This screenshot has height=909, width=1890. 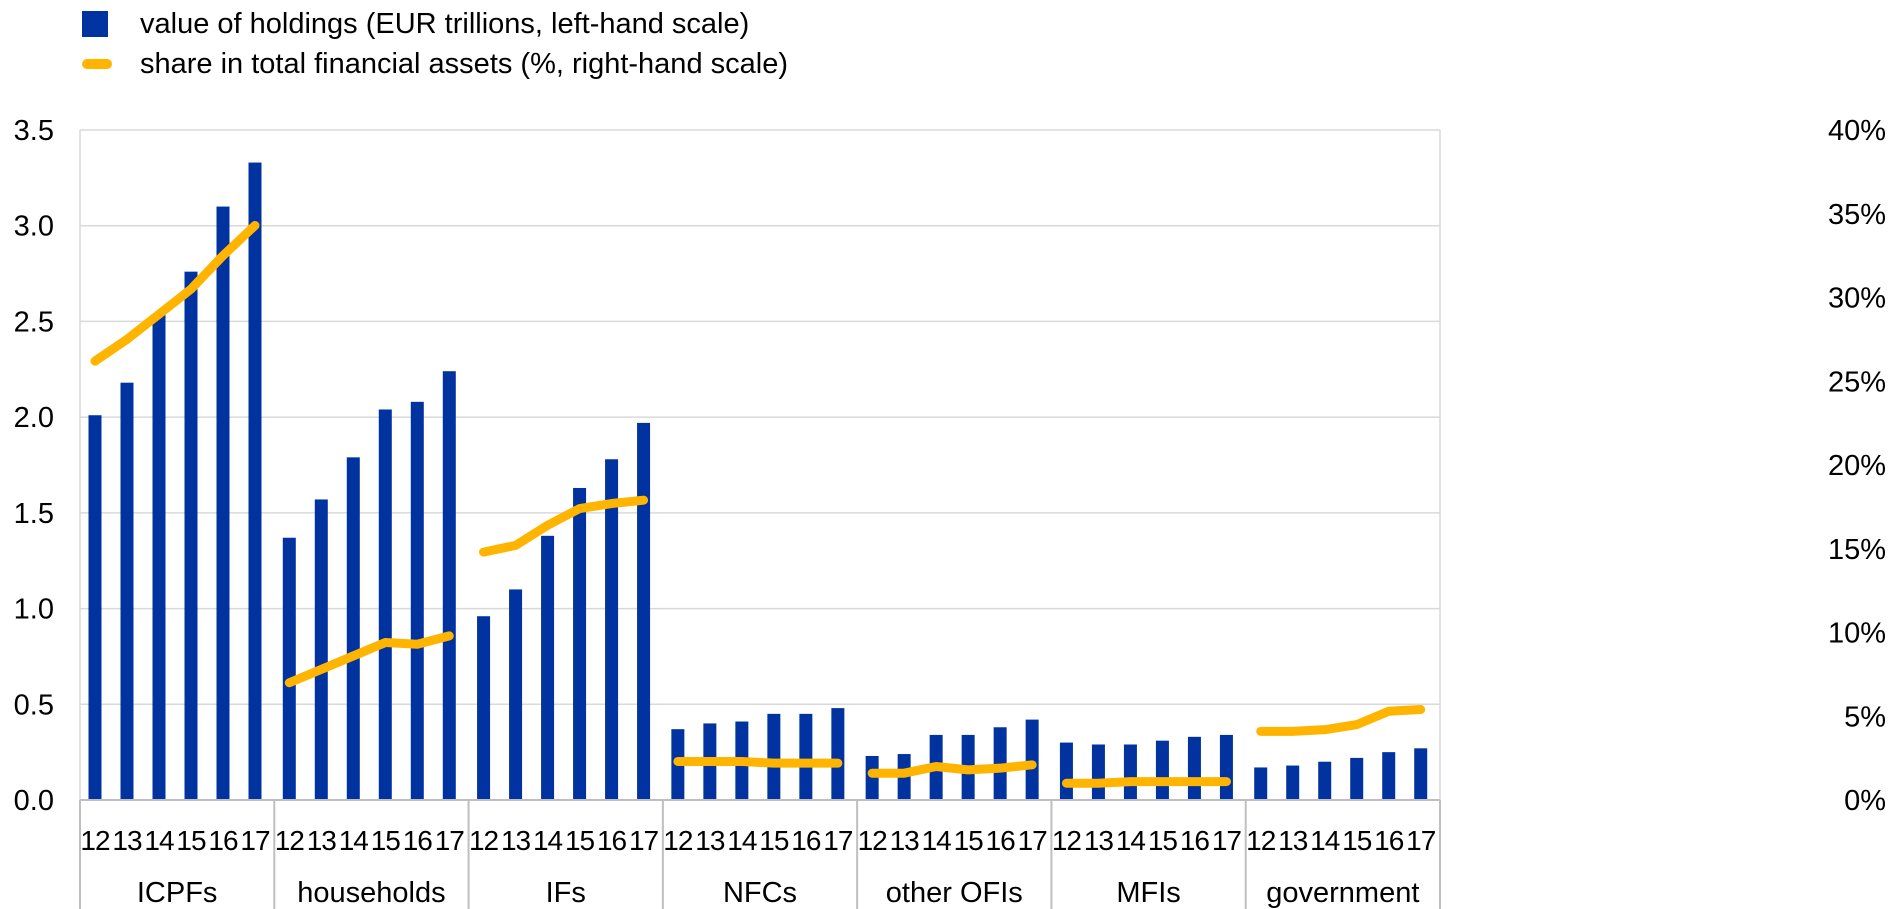 I want to click on left-tick-label: 0.5, so click(x=34, y=705).